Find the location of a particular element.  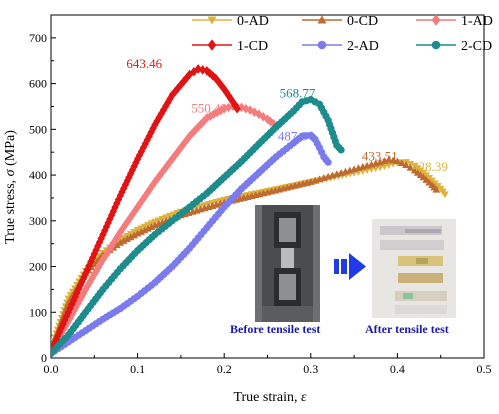

inset-panel: Before tensile test After tensile test is located at coordinates (343, 270).